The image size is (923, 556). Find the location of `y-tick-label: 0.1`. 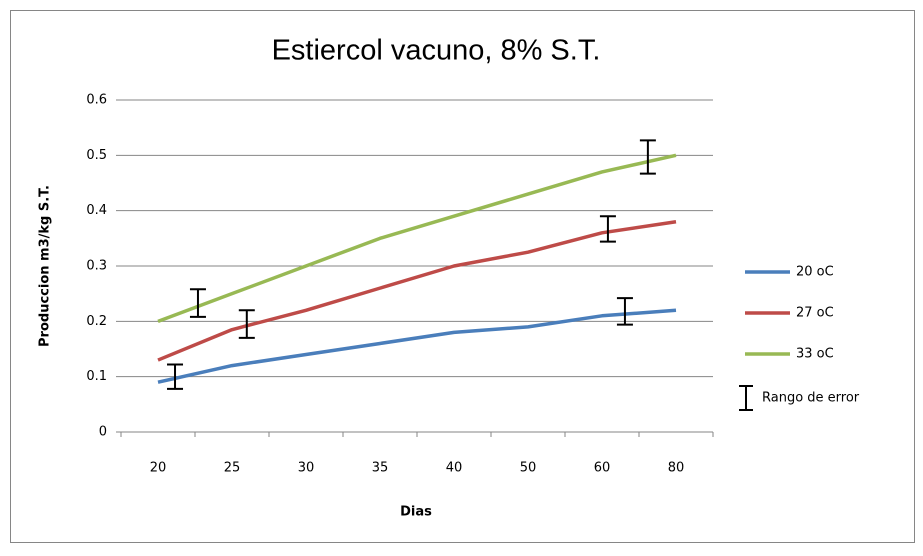

y-tick-label: 0.1 is located at coordinates (96, 376).